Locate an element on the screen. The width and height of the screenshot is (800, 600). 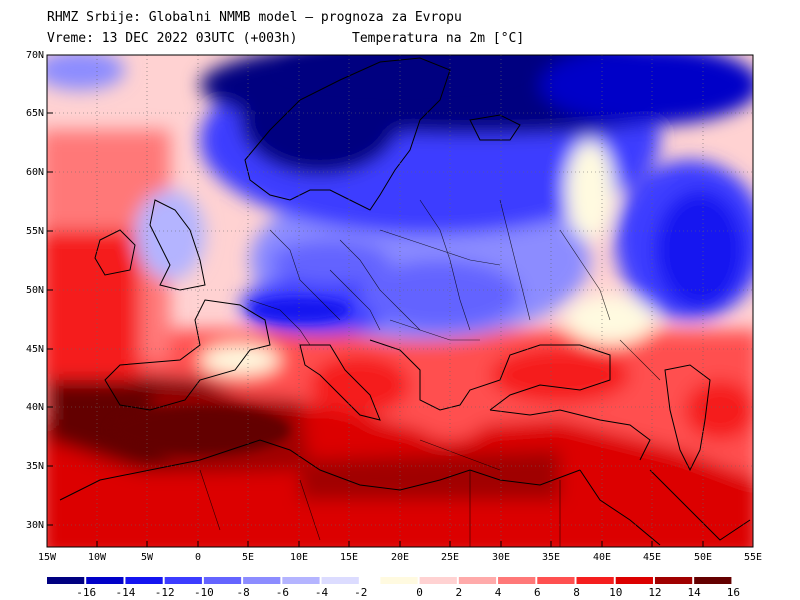
lon-label: 45E is located at coordinates (652, 557).